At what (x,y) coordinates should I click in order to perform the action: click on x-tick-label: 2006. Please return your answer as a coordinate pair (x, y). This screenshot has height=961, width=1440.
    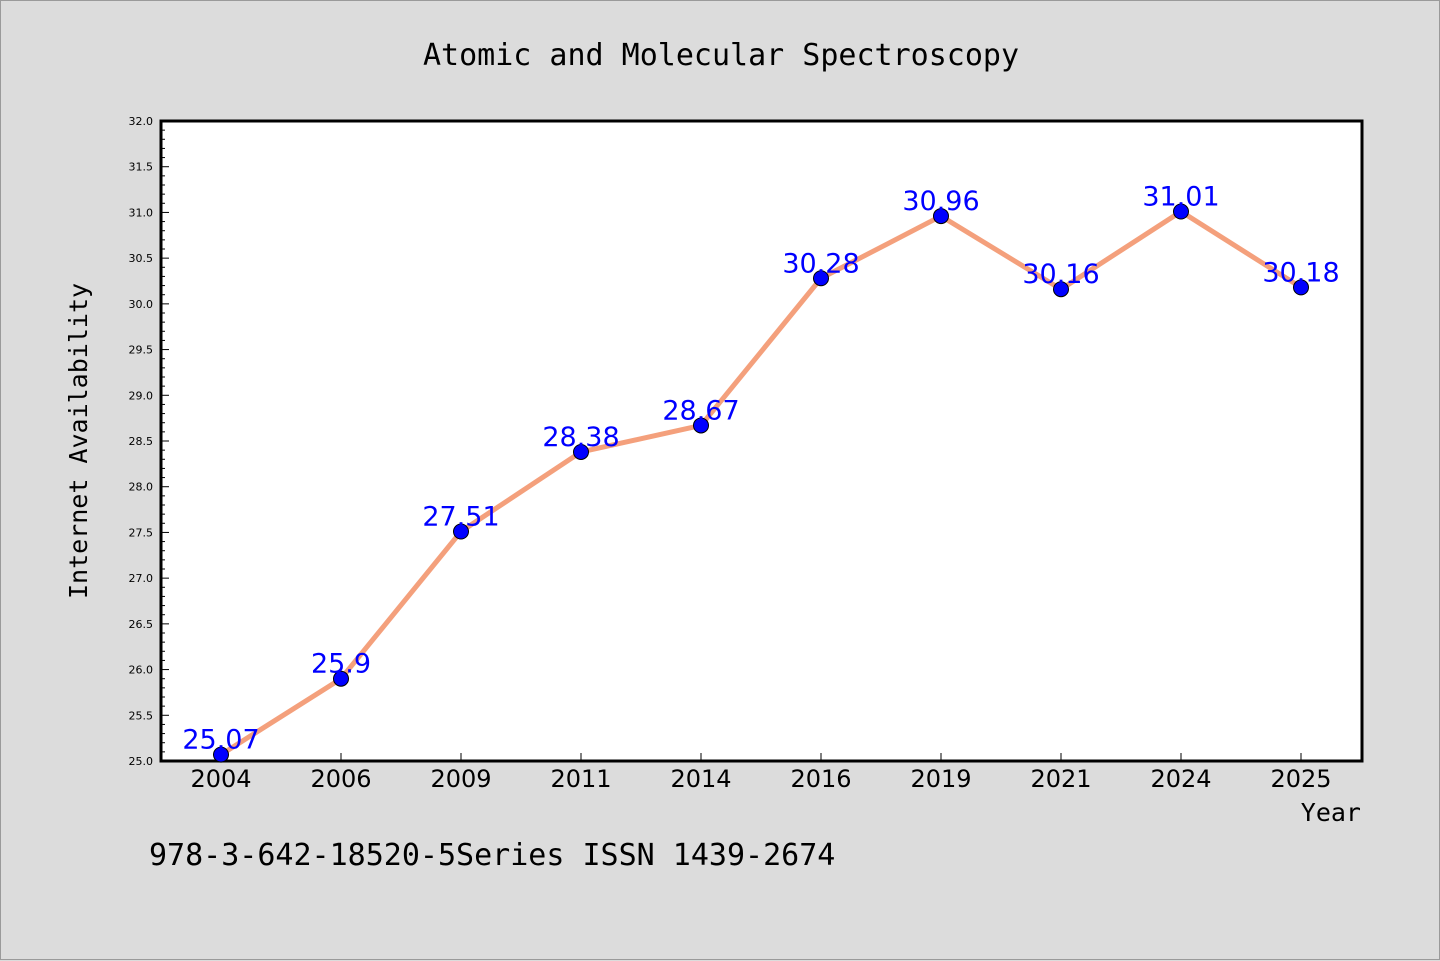
    Looking at the image, I should click on (340, 779).